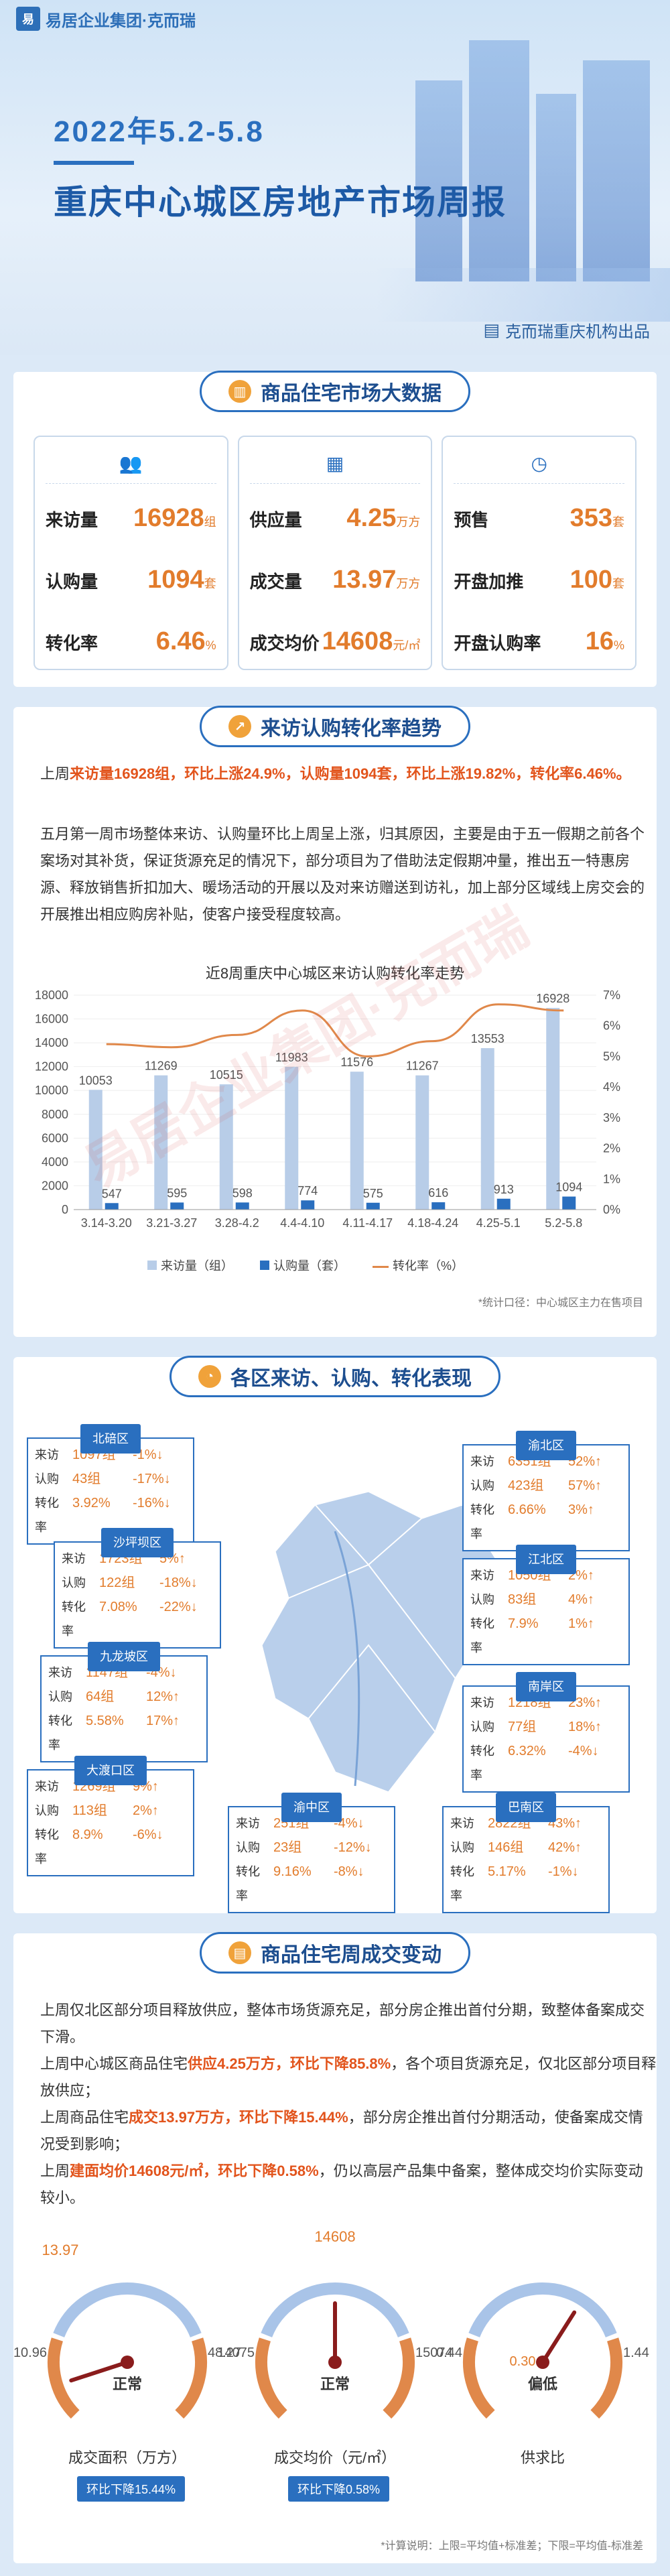 This screenshot has width=670, height=2576. I want to click on people-icon: 👥, so click(131, 464).